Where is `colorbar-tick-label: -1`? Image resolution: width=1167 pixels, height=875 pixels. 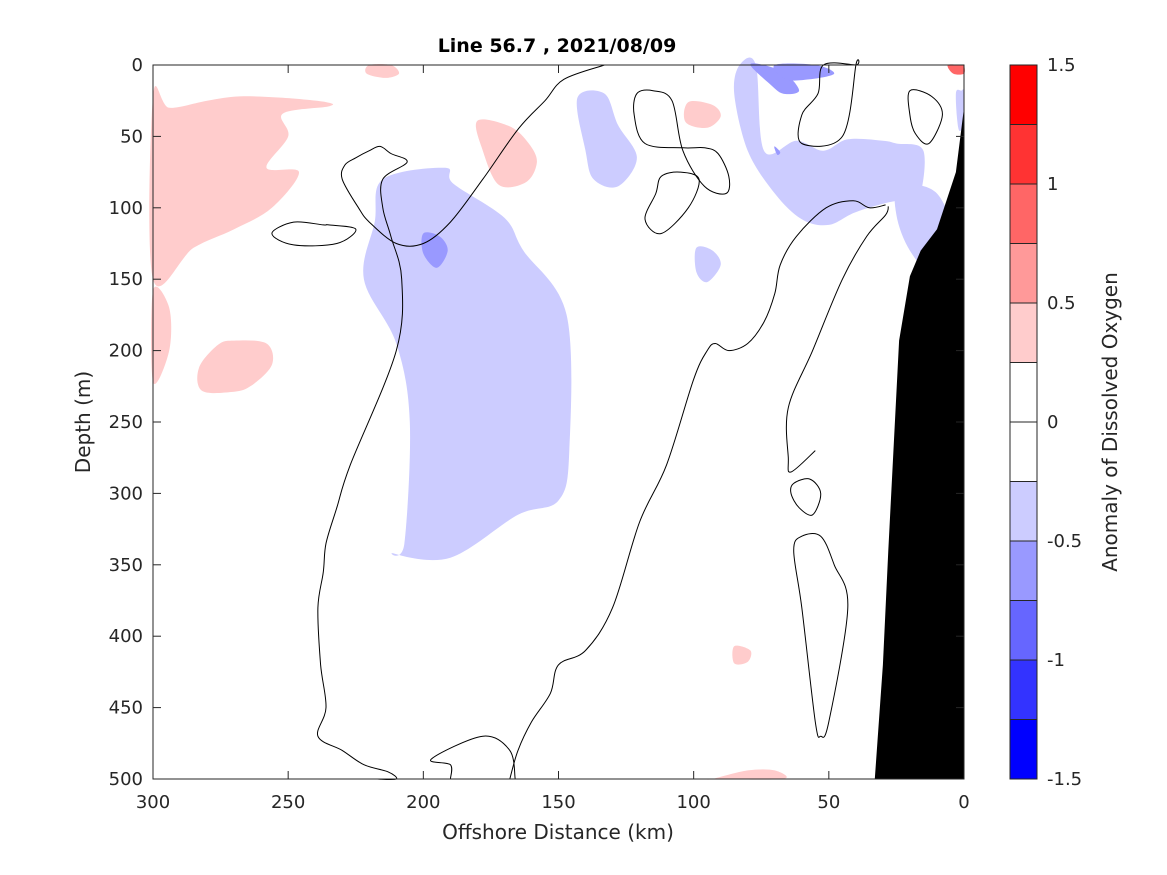 colorbar-tick-label: -1 is located at coordinates (1056, 660).